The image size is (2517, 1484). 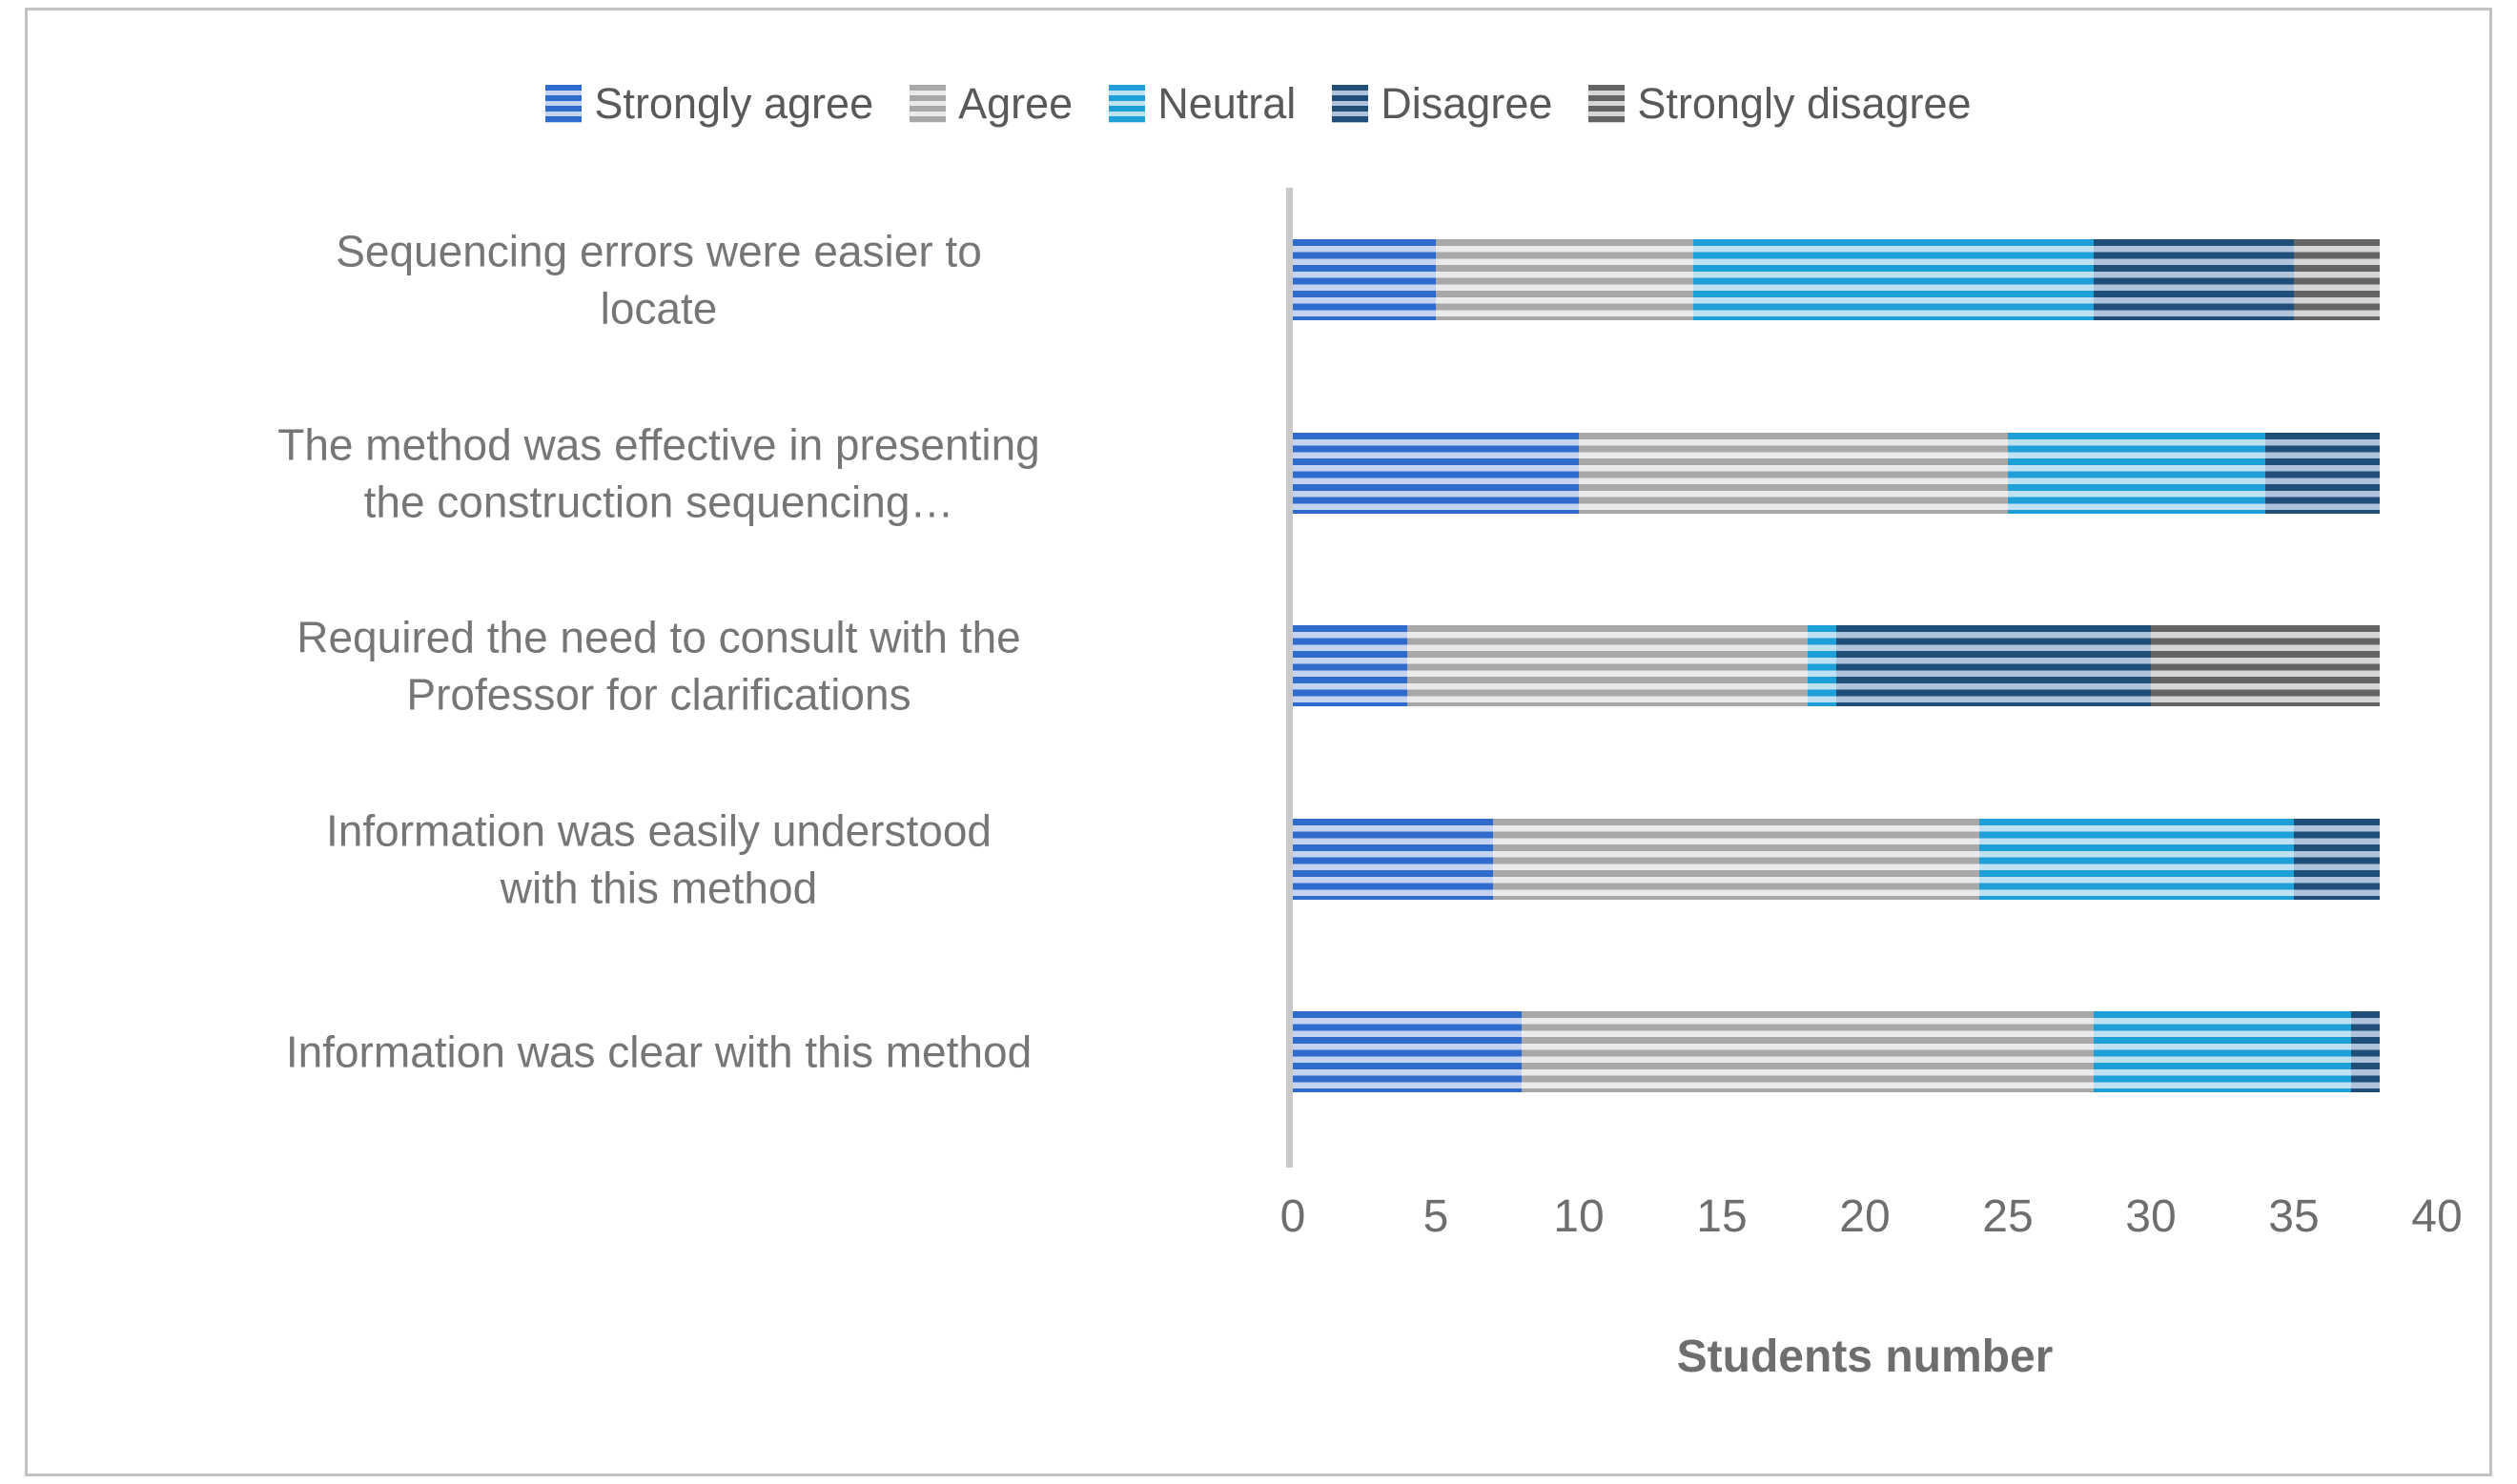 I want to click on legend-label: Disagree, so click(x=1467, y=103).